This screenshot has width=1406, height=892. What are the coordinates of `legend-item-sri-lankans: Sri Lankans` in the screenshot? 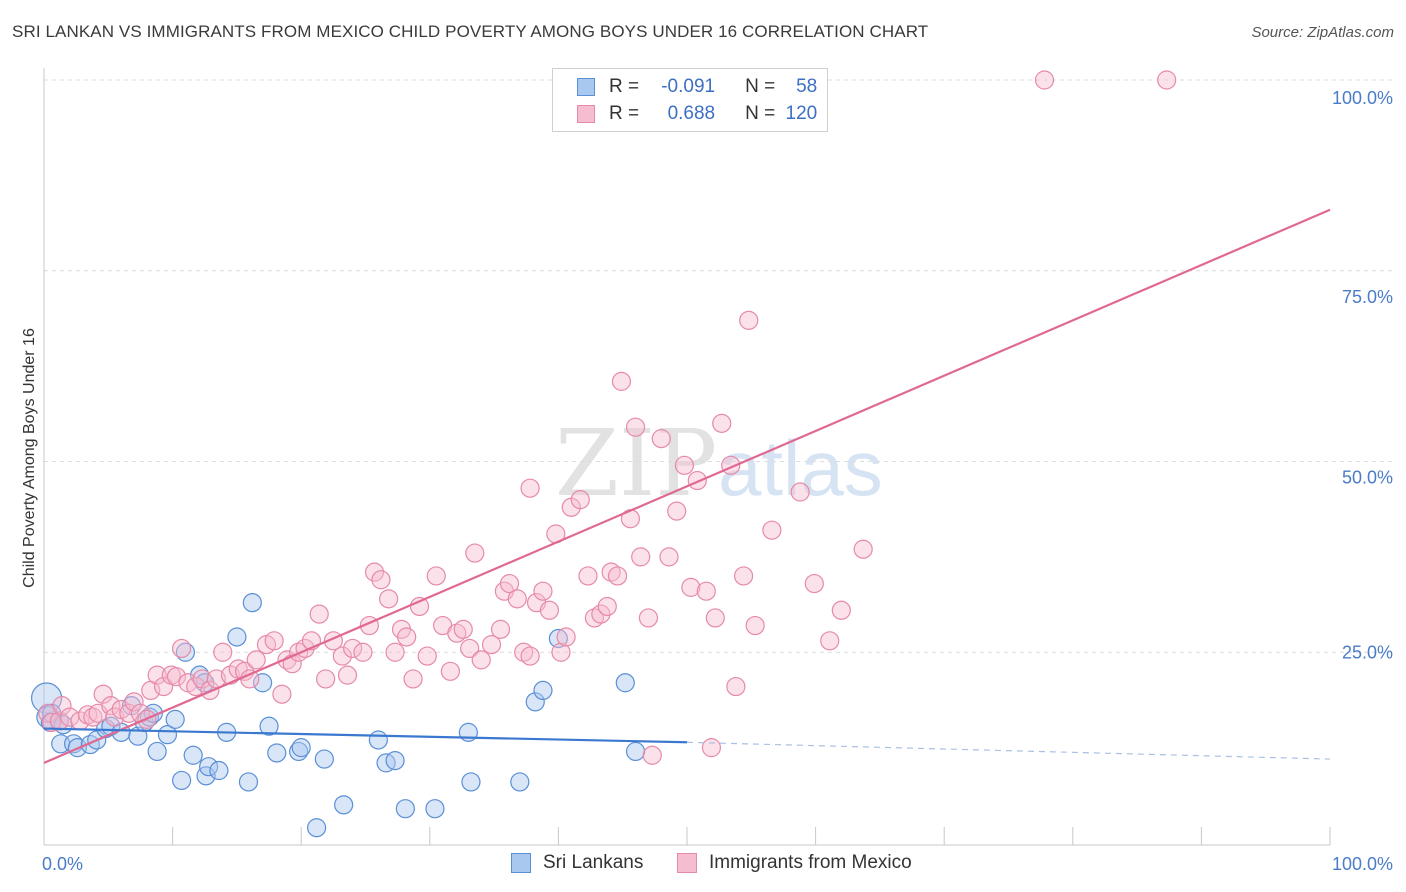 It's located at (577, 863).